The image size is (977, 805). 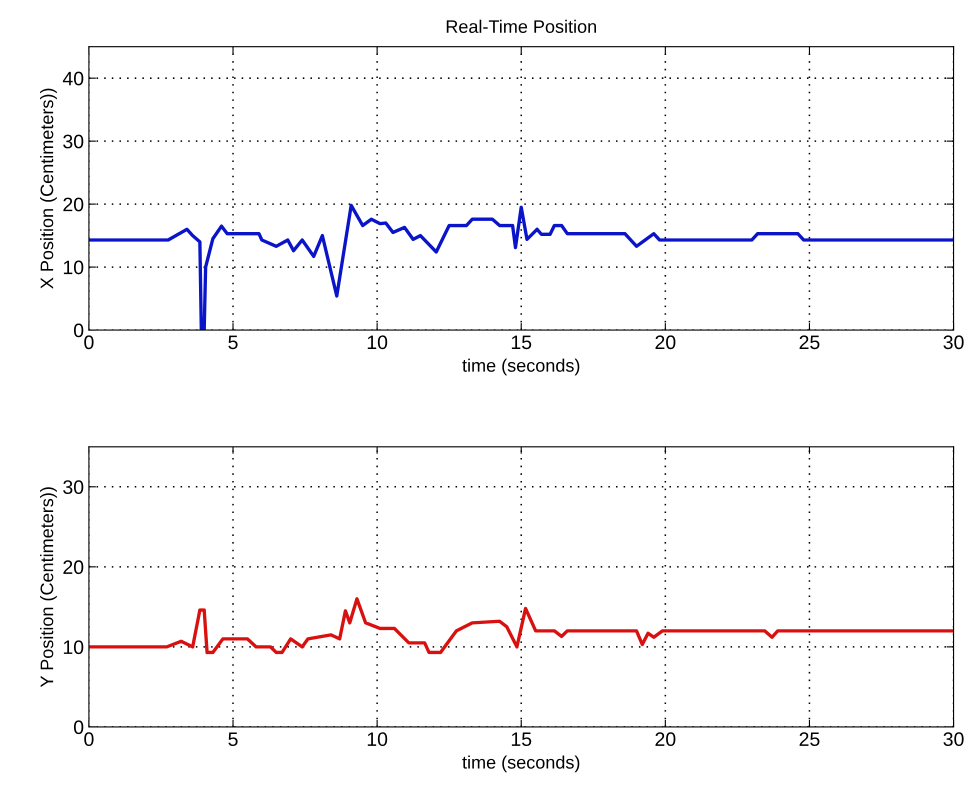 What do you see at coordinates (521, 625) in the screenshot?
I see `line-series` at bounding box center [521, 625].